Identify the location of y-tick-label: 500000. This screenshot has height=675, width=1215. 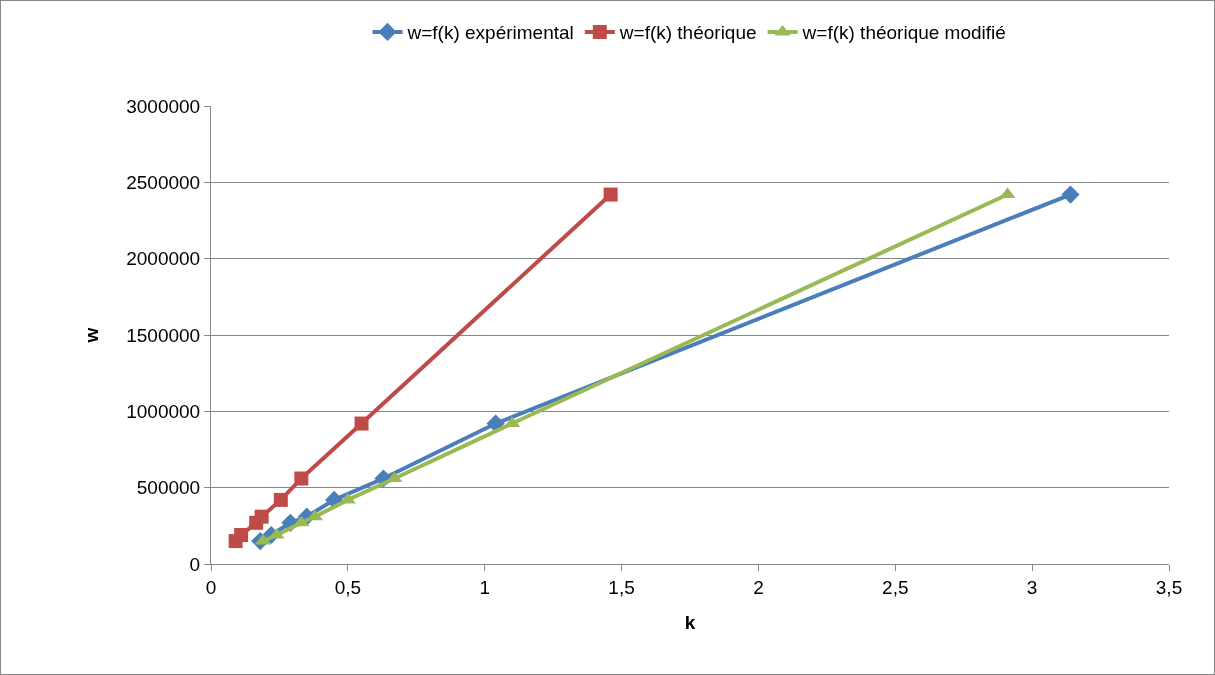
(168, 488).